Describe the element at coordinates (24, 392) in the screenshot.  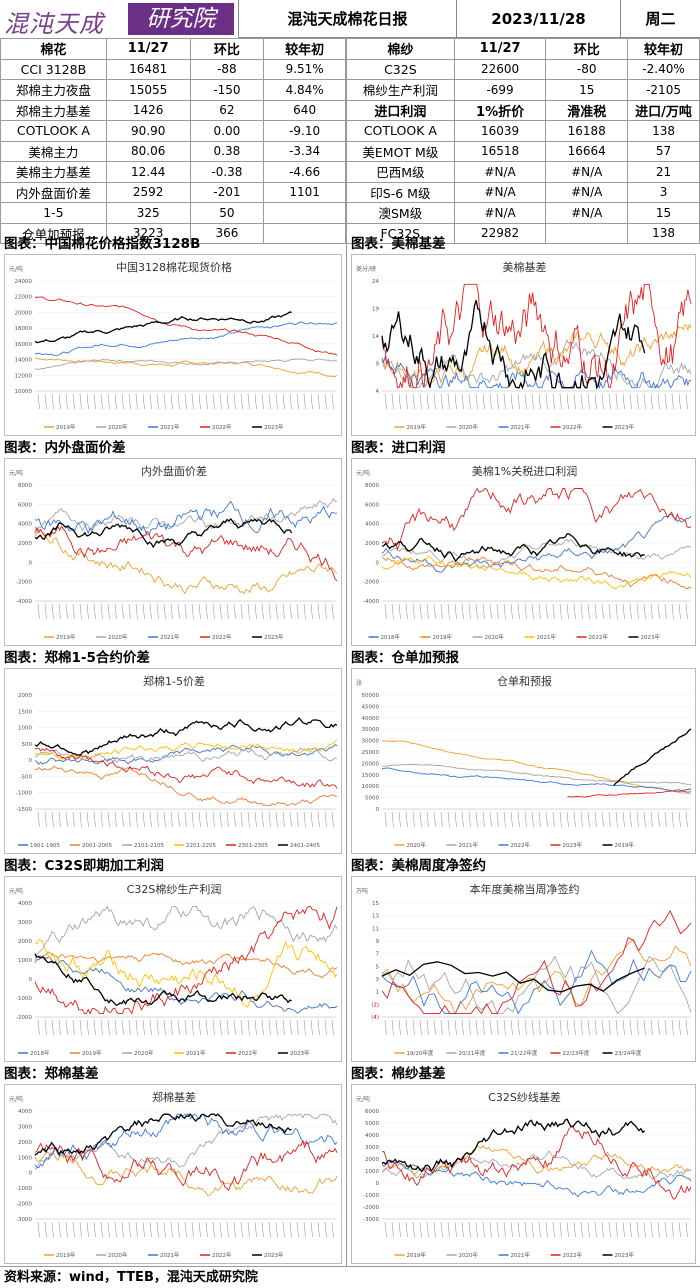
I see `y-tick-label: 10000` at that location.